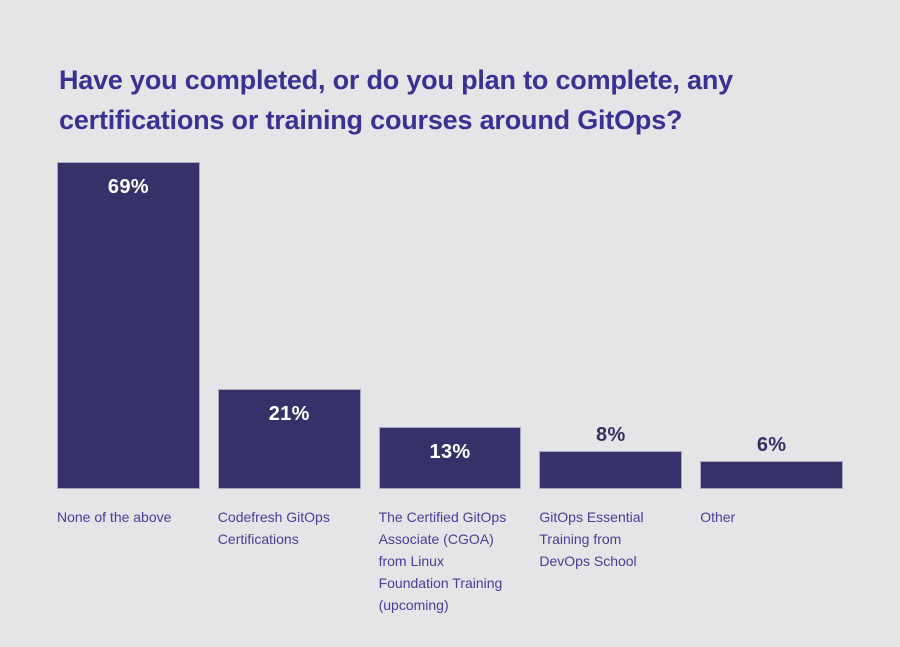 The image size is (900, 647). What do you see at coordinates (611, 325) in the screenshot?
I see `bar-group-4: 8%` at bounding box center [611, 325].